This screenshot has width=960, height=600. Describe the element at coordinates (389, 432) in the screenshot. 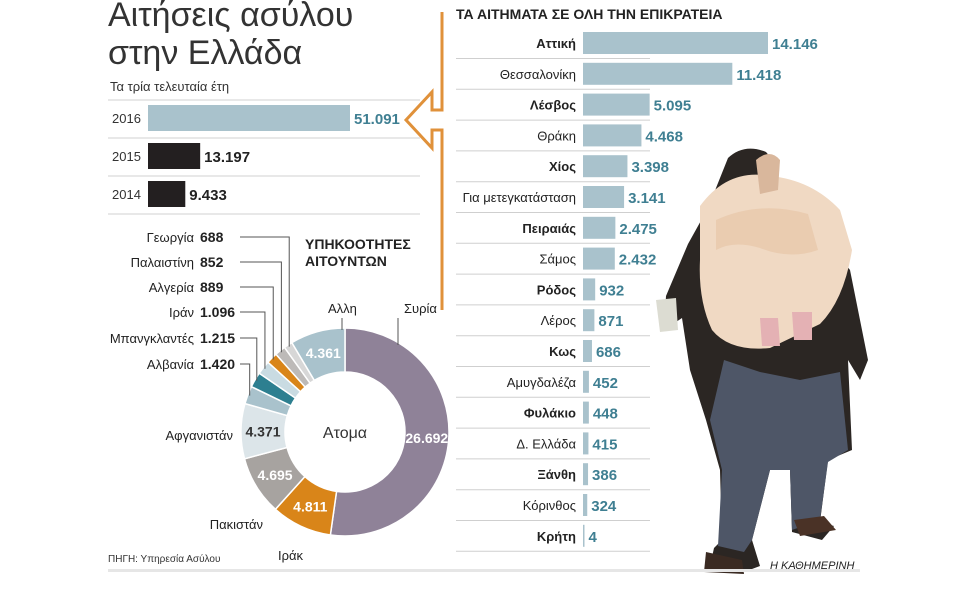

I see `donut-slice` at that location.